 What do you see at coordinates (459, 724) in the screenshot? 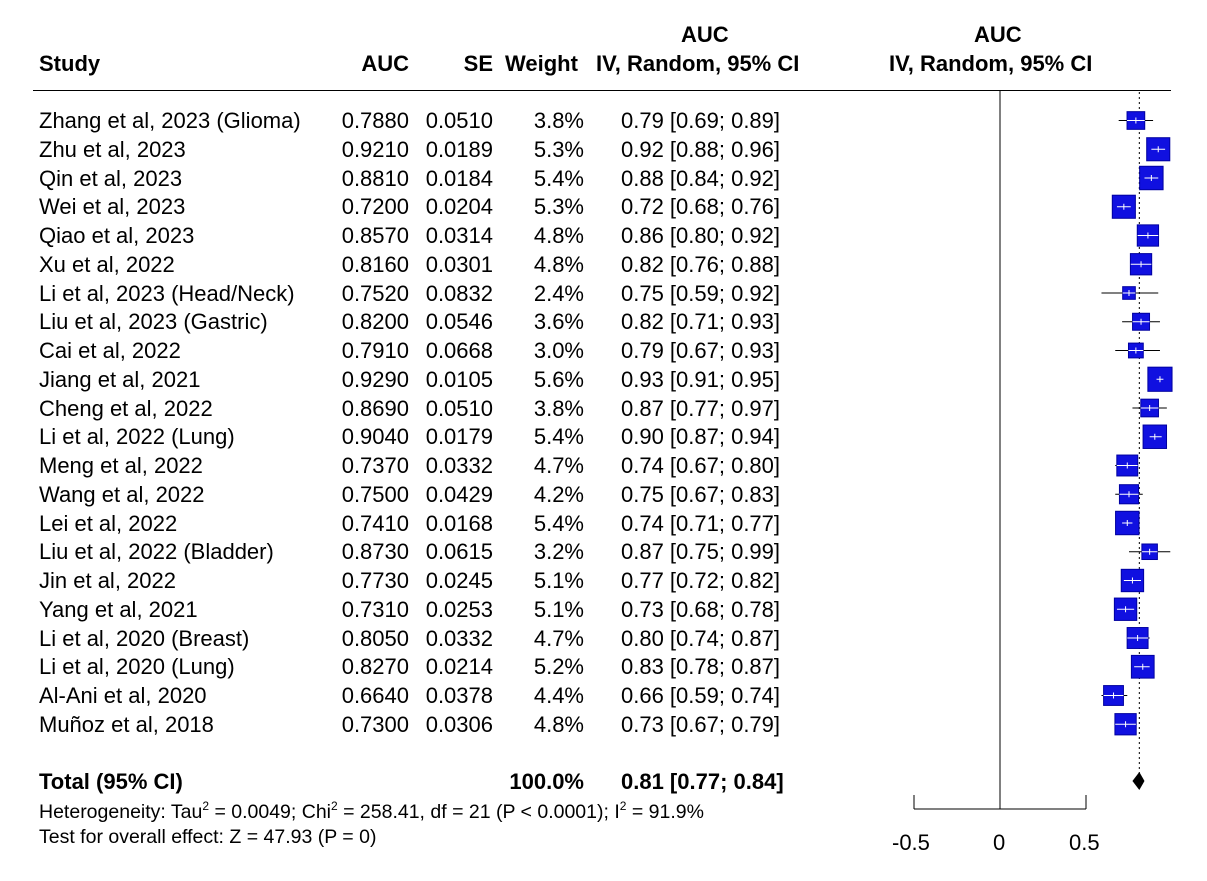
I see `se-value: 0.0306` at bounding box center [459, 724].